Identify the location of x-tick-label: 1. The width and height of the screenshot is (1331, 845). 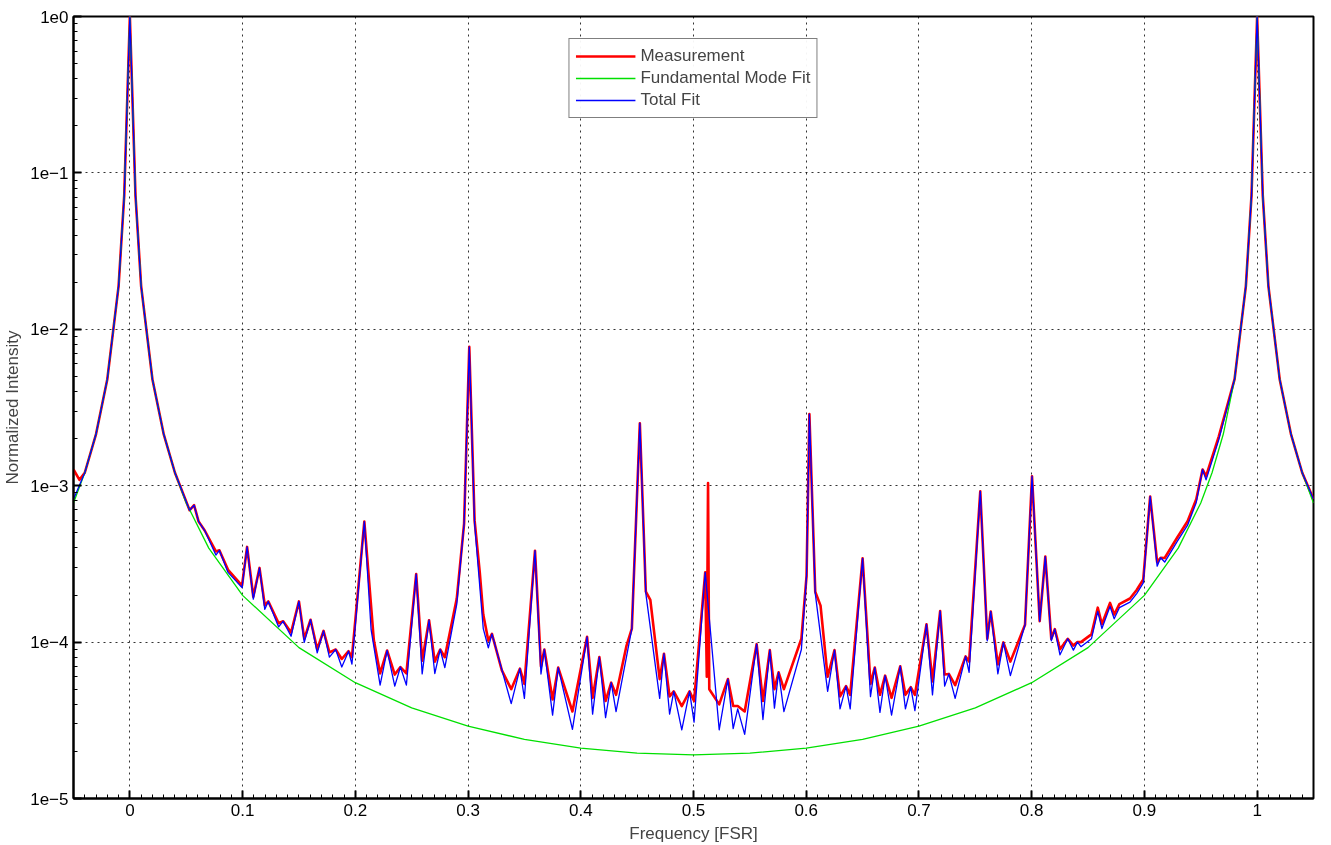
(1257, 810).